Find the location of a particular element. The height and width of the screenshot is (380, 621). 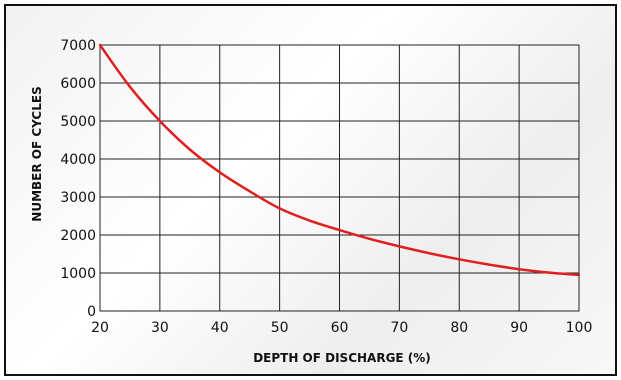

x-tick-label-40: 40 is located at coordinates (220, 328).